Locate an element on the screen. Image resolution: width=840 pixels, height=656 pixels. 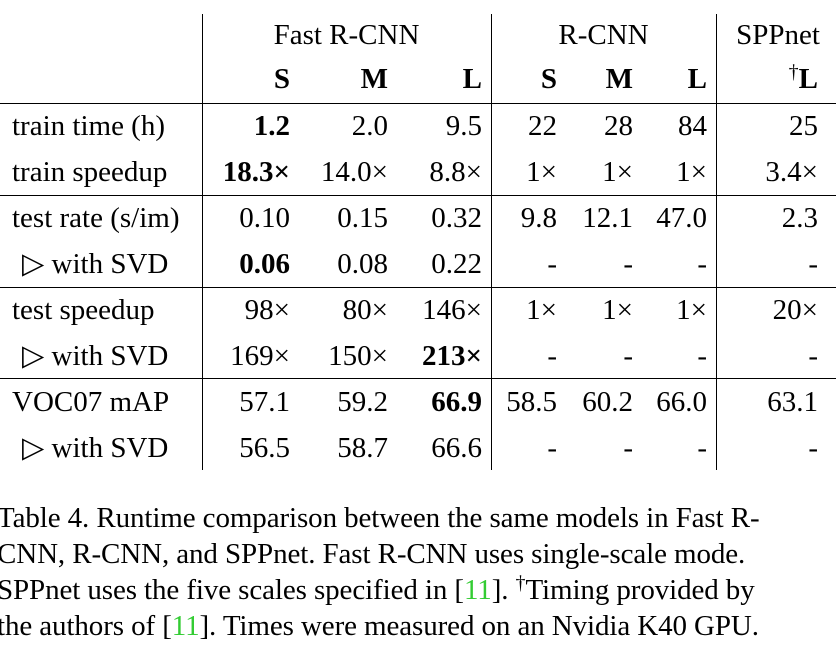
table-cell: 66.0 is located at coordinates (681, 402).